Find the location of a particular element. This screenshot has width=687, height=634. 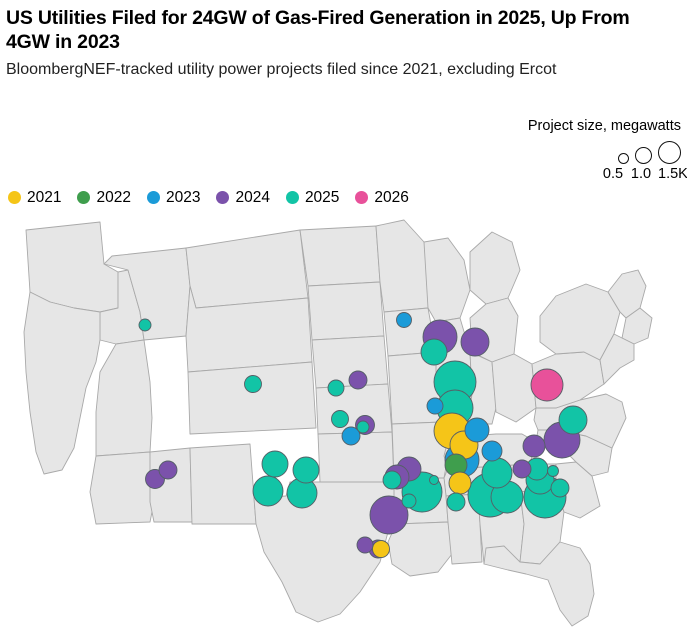

size-legend: Project size, megawatts 0.5 1.0 1.5K is located at coordinates (607, 150).